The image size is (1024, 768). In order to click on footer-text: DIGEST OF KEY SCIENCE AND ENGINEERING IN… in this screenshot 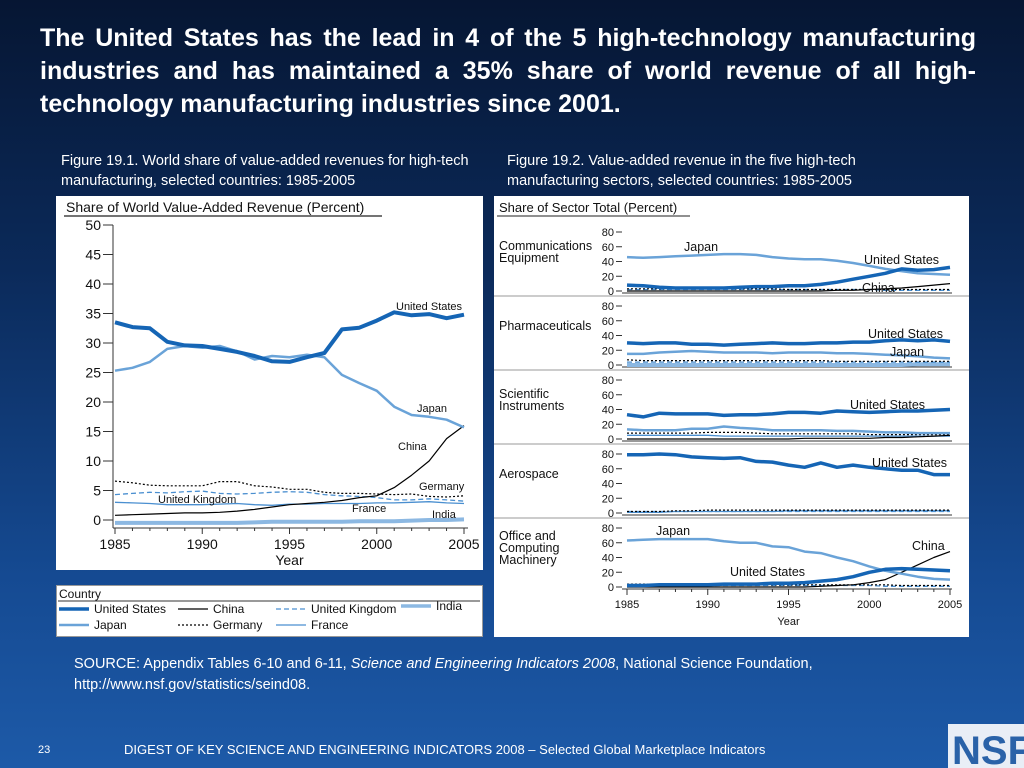, I will do `click(445, 749)`.